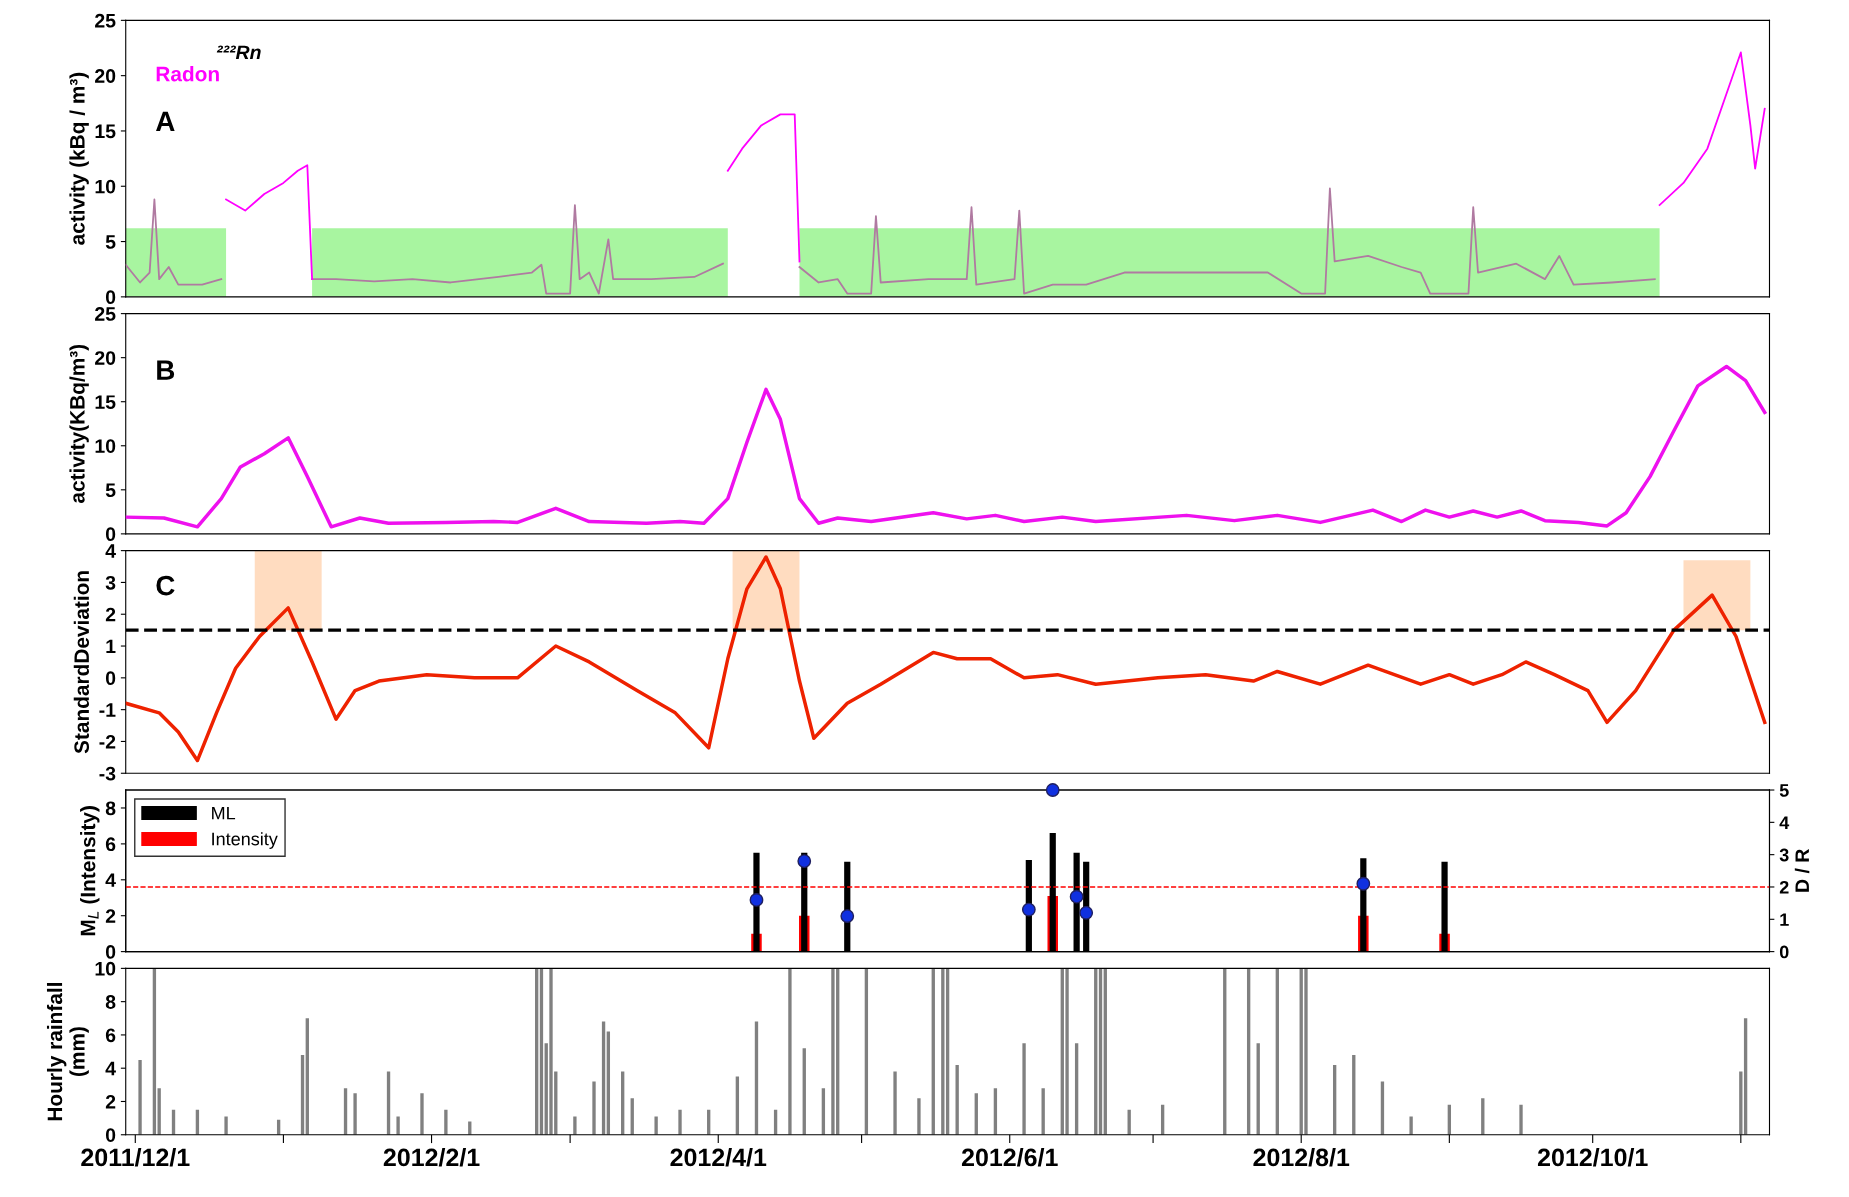  I want to click on x-tick-label: 2012/8/1, so click(1301, 1157).